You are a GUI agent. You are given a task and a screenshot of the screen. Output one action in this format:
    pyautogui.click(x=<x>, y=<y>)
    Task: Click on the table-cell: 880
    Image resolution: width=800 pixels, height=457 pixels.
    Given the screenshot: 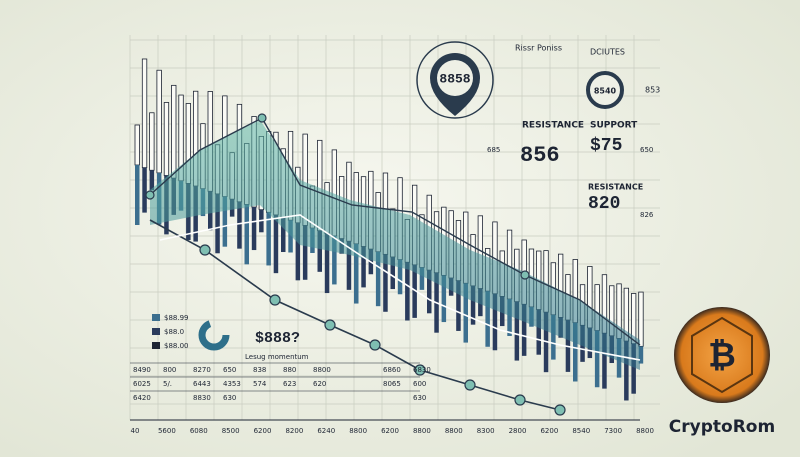 What is the action you would take?
    pyautogui.click(x=289, y=370)
    